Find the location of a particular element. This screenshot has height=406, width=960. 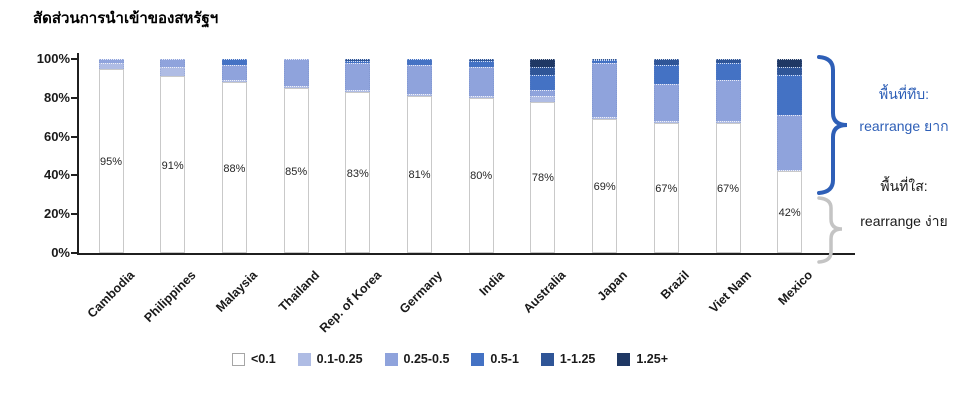

bar: 83% is located at coordinates (358, 156).